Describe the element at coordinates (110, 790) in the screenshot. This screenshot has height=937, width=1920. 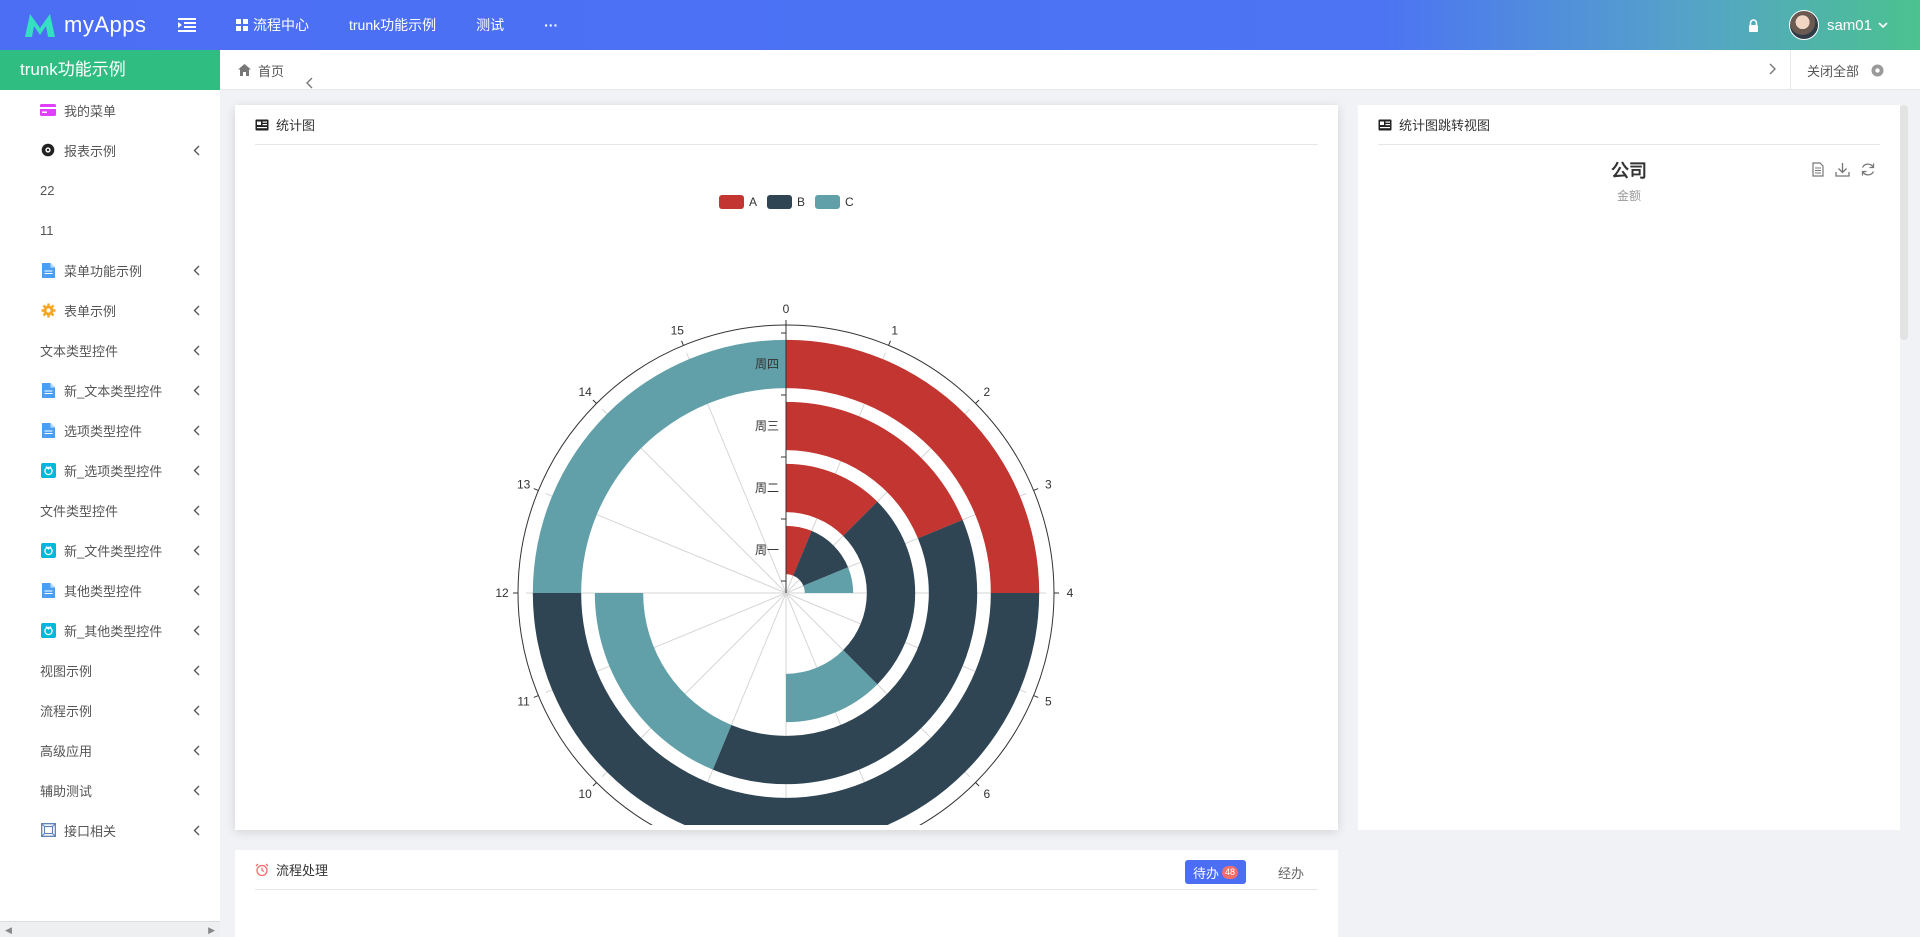
I see `sidebar-item: 辅助测试` at that location.